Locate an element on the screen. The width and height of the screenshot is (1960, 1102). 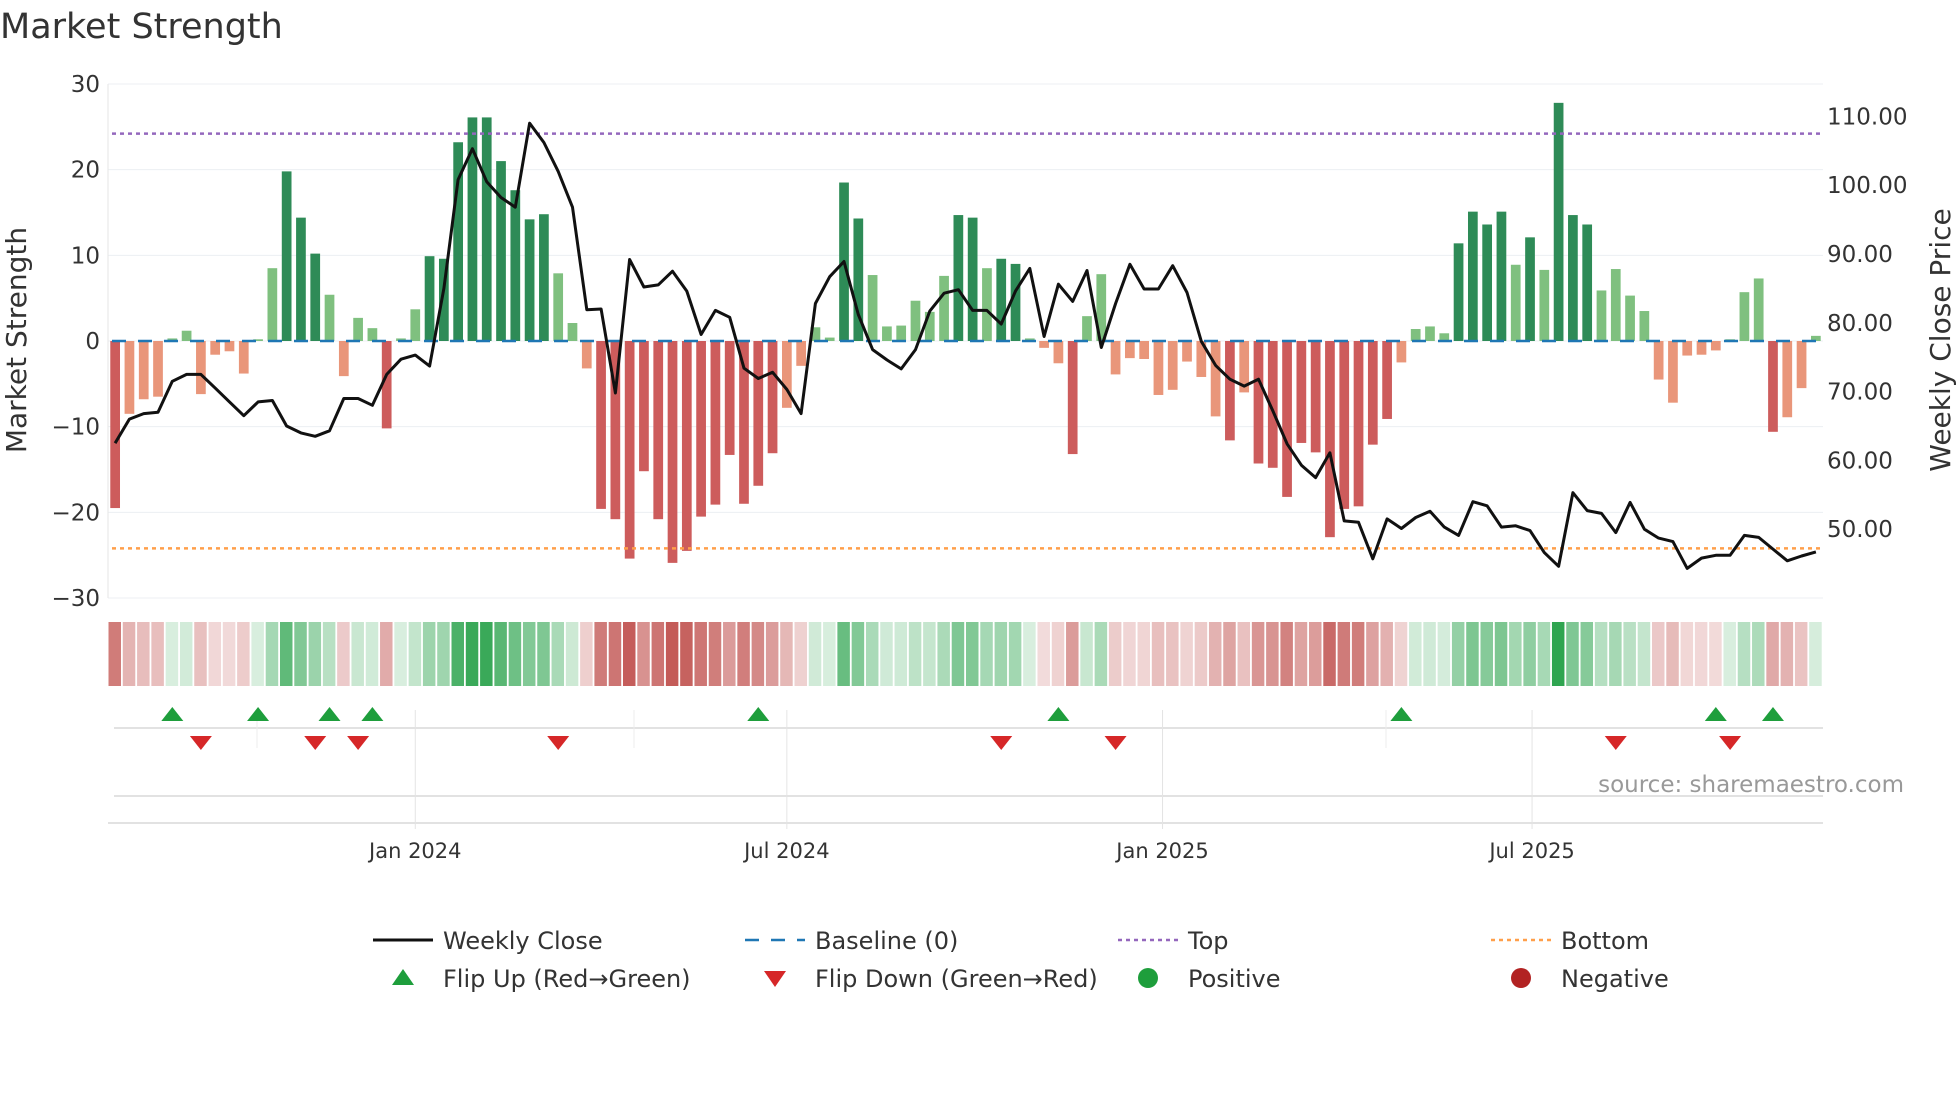
source-credit: source: sharemaestro.com is located at coordinates (1751, 785).